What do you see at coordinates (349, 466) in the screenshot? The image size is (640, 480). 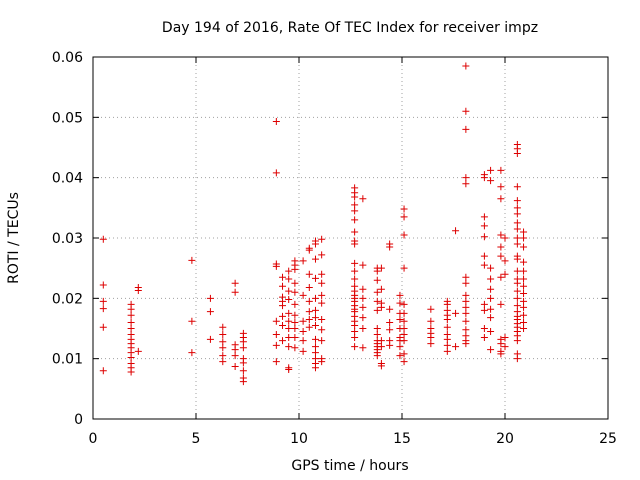 I see `x-axis-label: GPS time / hours` at bounding box center [349, 466].